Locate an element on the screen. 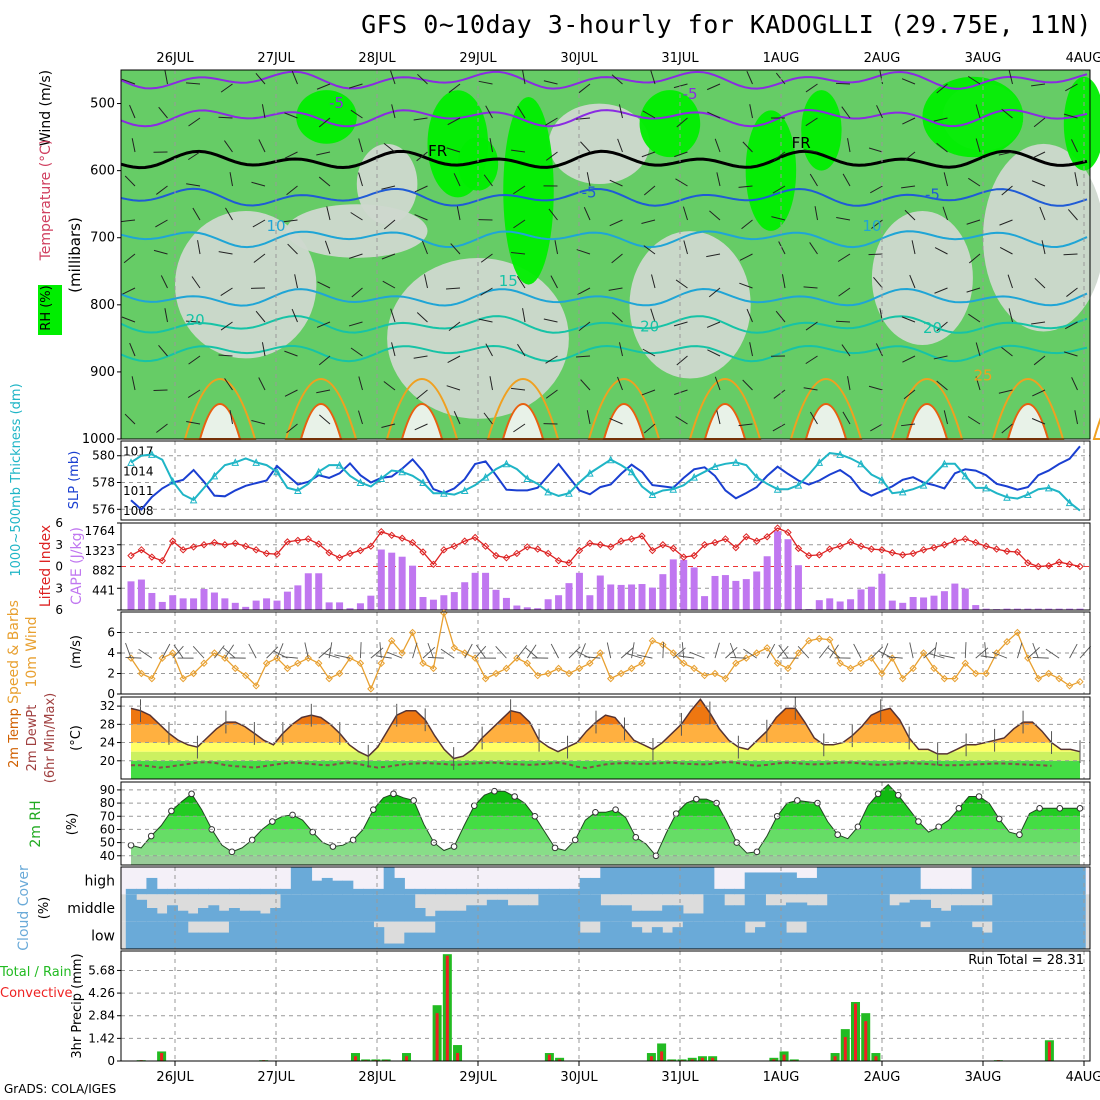 This screenshot has height=1100, width=1100. cloud-row-label: middle is located at coordinates (91, 909).